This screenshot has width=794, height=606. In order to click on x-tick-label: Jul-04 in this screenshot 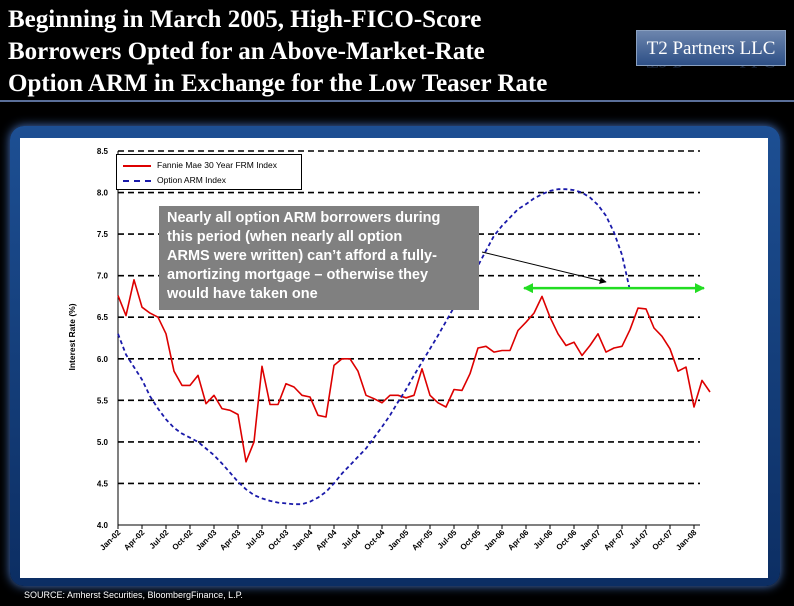, I will do `click(351, 539)`.